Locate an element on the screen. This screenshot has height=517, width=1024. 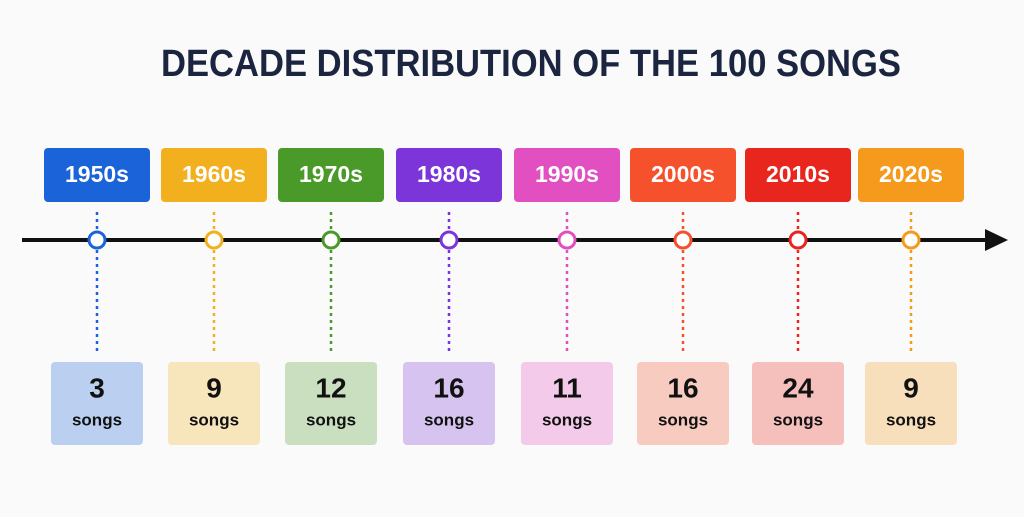
decade-label: 1990s is located at coordinates (567, 174).